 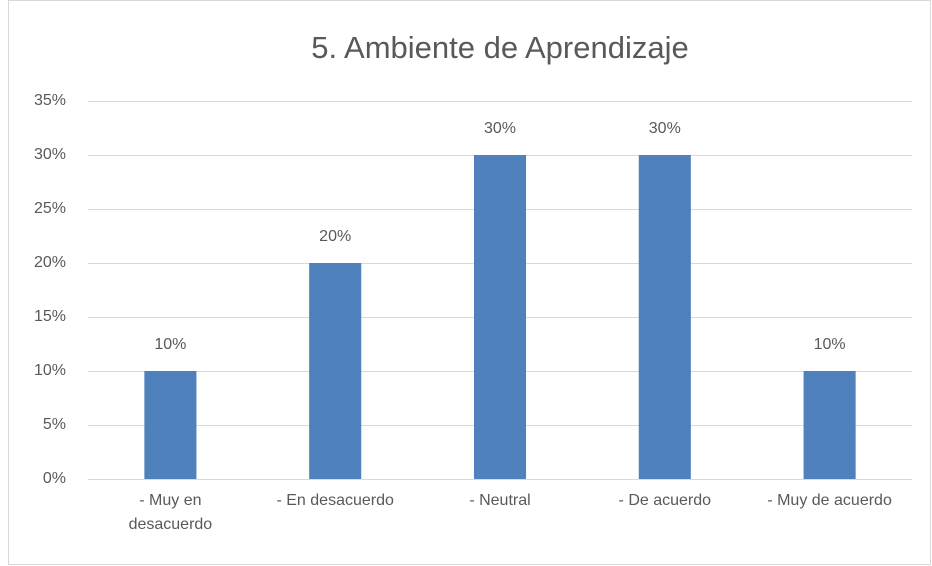 What do you see at coordinates (50, 154) in the screenshot?
I see `y-tick-label: 30%` at bounding box center [50, 154].